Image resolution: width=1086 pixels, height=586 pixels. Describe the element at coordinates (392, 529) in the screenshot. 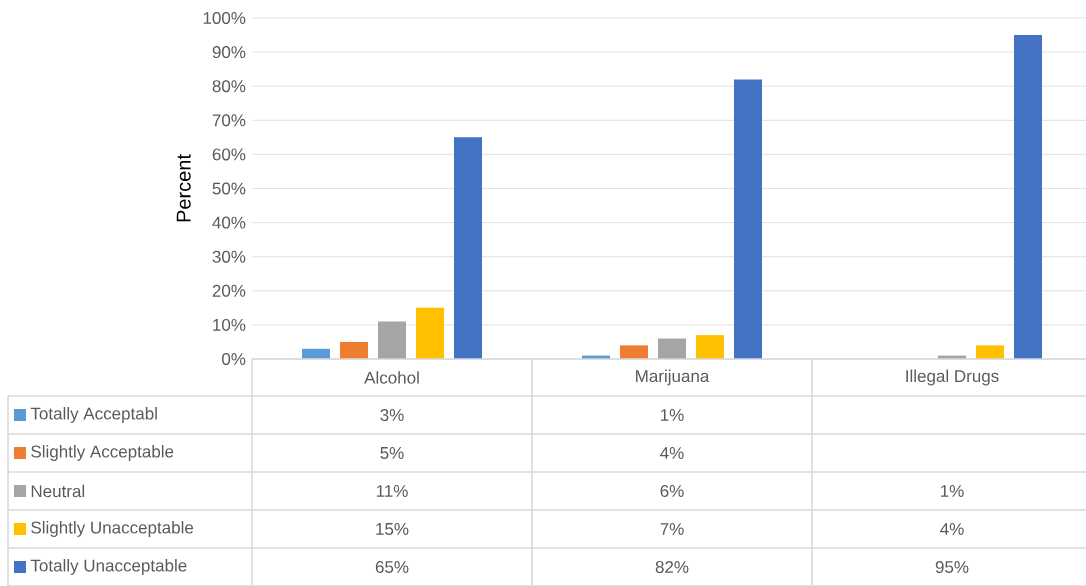

I see `data-label: 15%` at that location.